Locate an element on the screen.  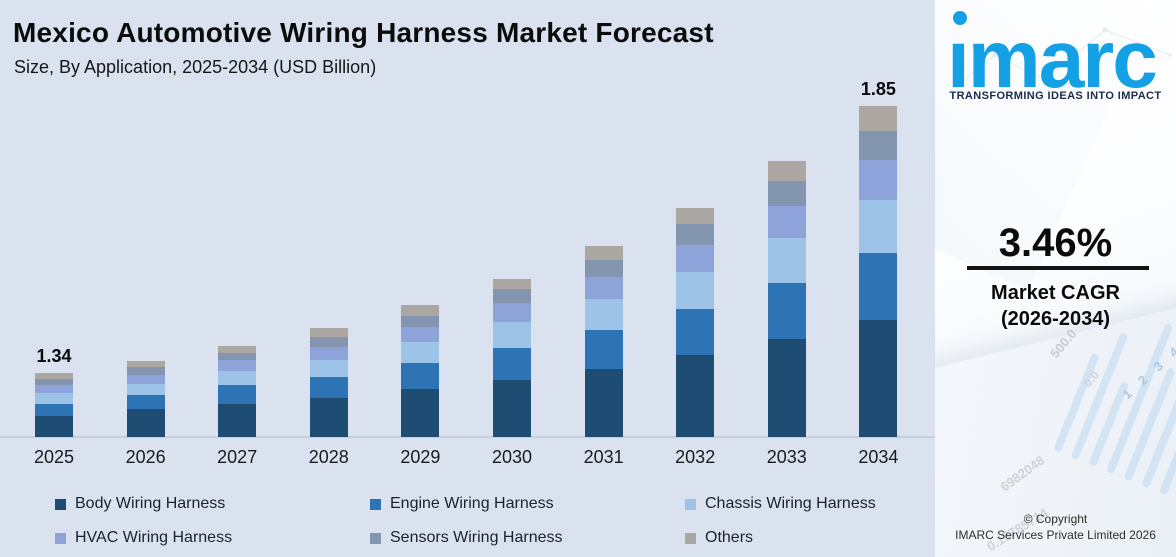
x-axis-label-2027: 2027 is located at coordinates (237, 457).